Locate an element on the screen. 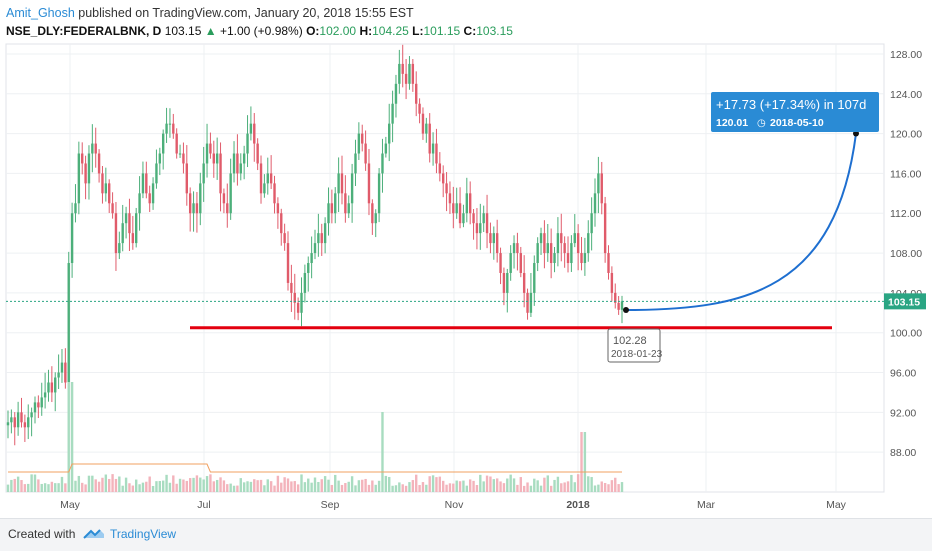 This screenshot has width=932, height=551. low-marker-box is located at coordinates (634, 345).